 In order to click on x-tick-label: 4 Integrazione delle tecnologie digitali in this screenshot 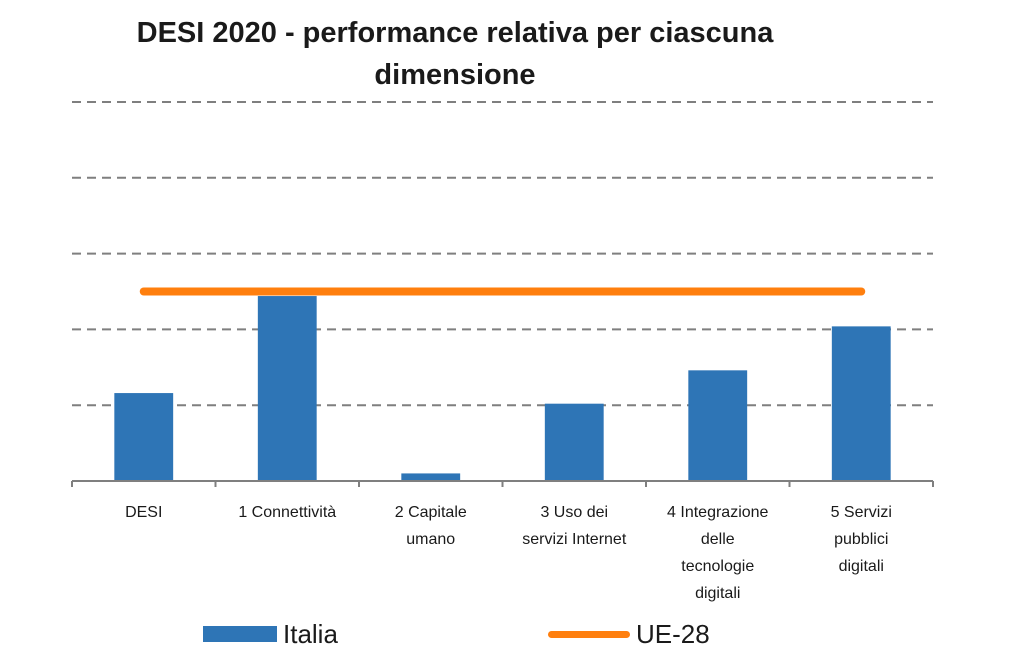, I will do `click(718, 553)`.